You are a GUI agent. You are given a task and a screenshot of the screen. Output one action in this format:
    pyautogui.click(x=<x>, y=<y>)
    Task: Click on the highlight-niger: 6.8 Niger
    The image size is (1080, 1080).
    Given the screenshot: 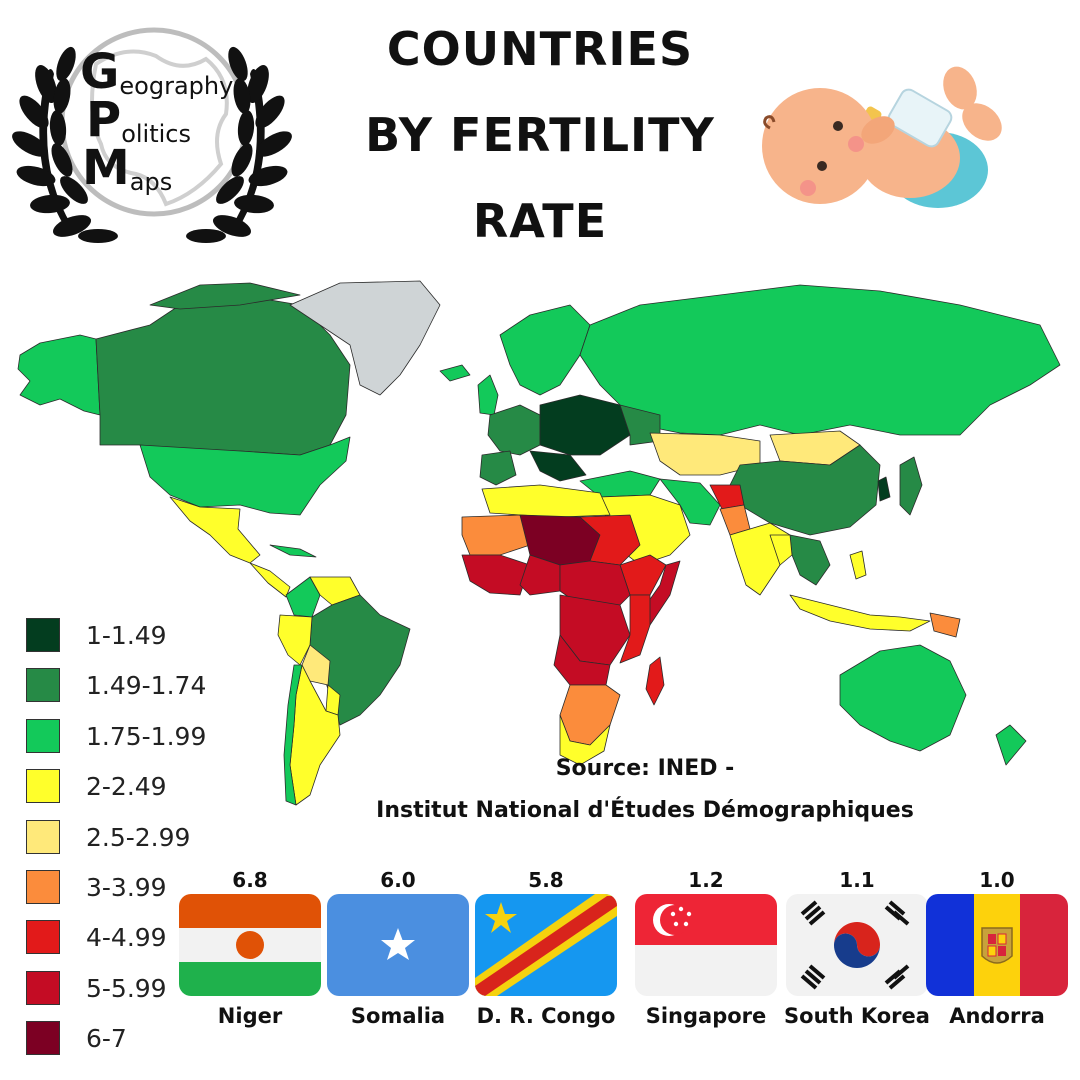 What is the action you would take?
    pyautogui.click(x=250, y=951)
    